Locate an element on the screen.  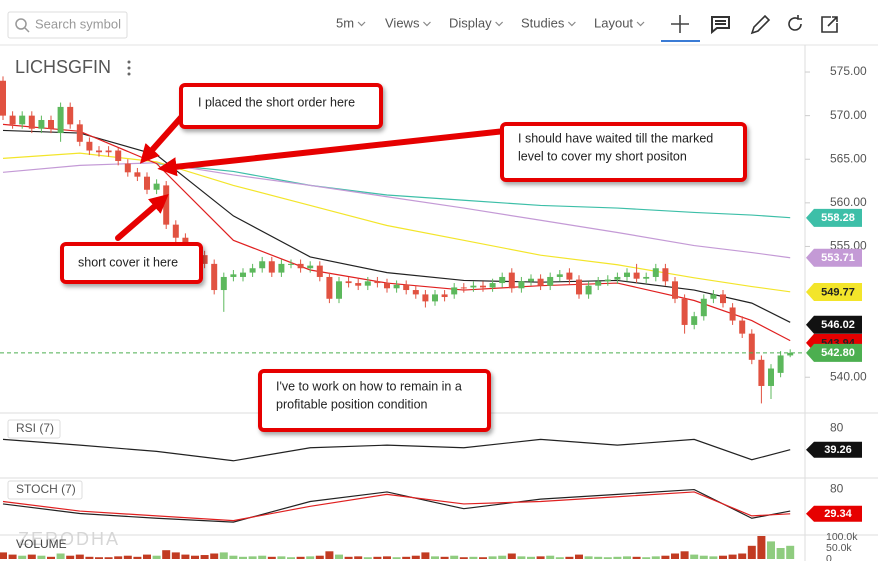
price-label-text: 542.80 is located at coordinates (838, 353).